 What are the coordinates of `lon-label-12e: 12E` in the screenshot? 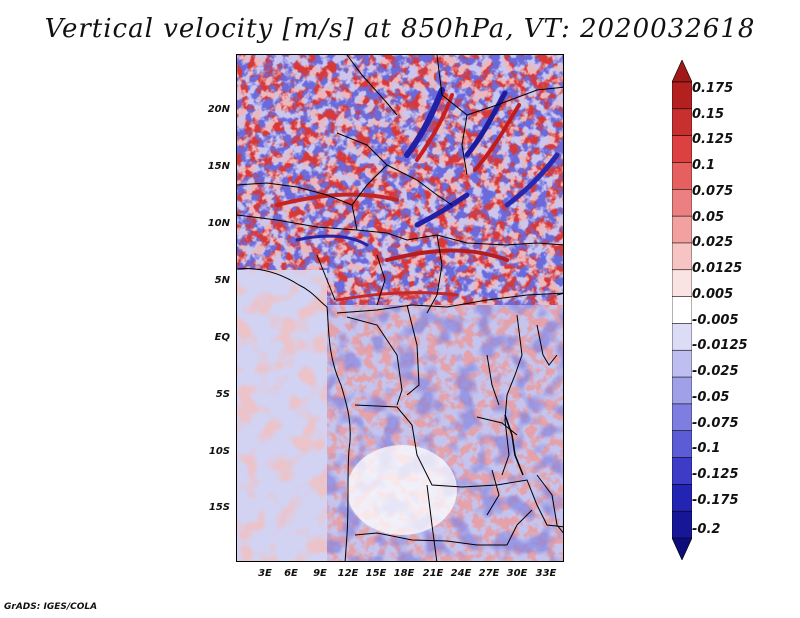 It's located at (348, 573).